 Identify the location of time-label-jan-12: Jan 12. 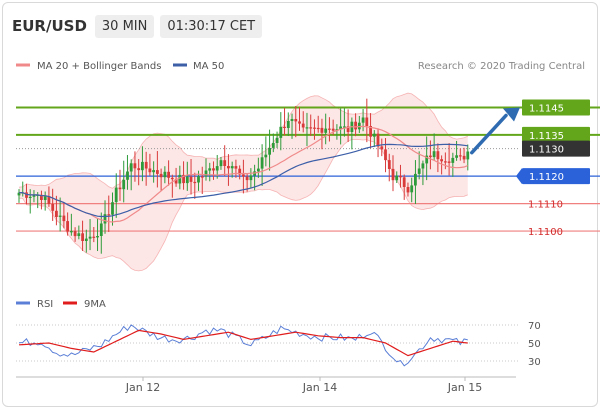
(142, 387).